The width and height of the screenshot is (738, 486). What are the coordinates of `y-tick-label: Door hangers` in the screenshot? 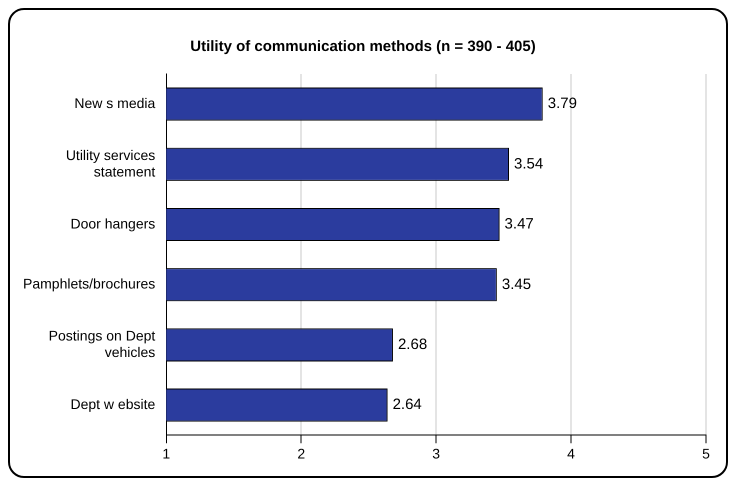 It's located at (113, 223).